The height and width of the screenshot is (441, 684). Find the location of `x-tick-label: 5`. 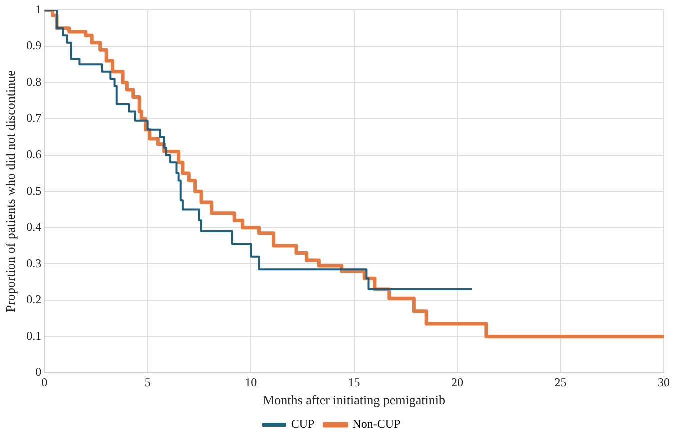

x-tick-label: 5 is located at coordinates (147, 382).